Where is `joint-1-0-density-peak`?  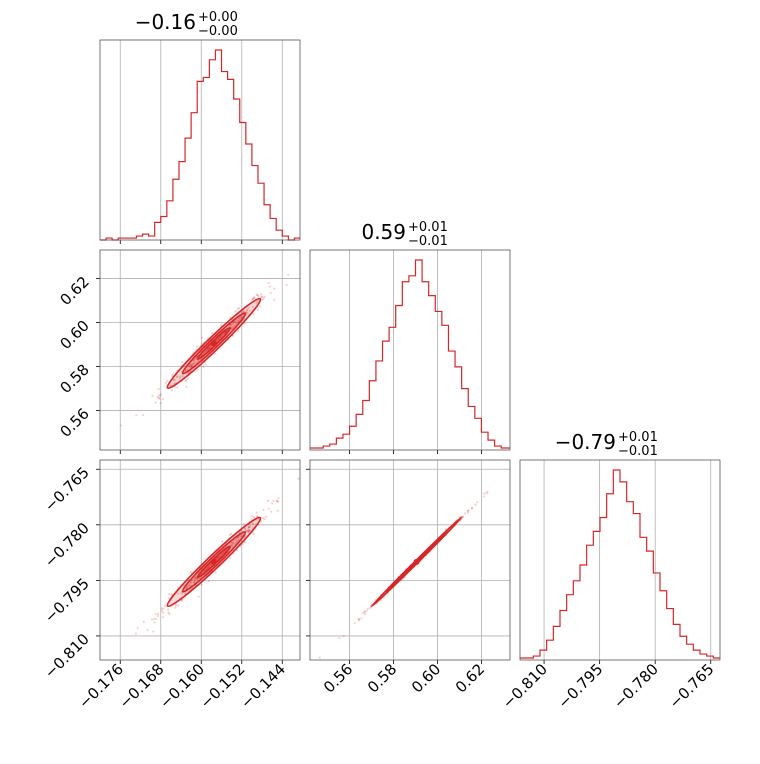
joint-1-0-density-peak is located at coordinates (213, 343).